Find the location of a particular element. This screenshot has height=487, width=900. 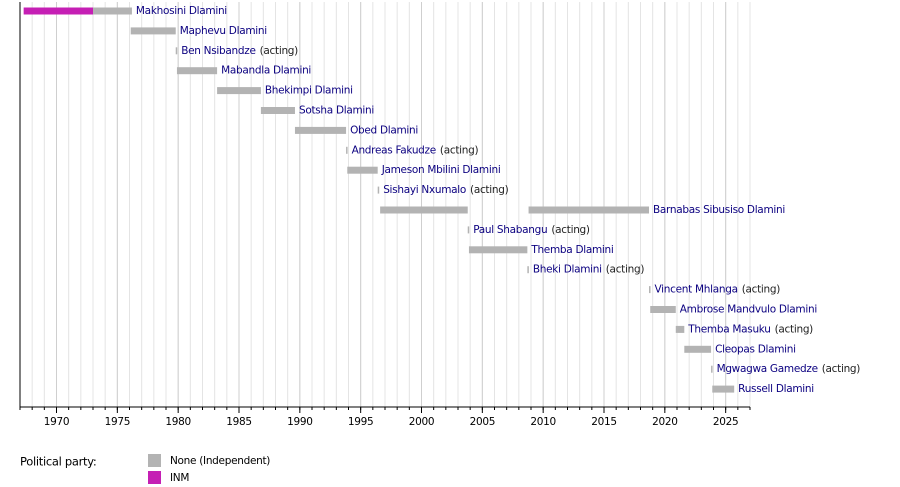

officeholder-name: Russell Dlamini is located at coordinates (776, 389).